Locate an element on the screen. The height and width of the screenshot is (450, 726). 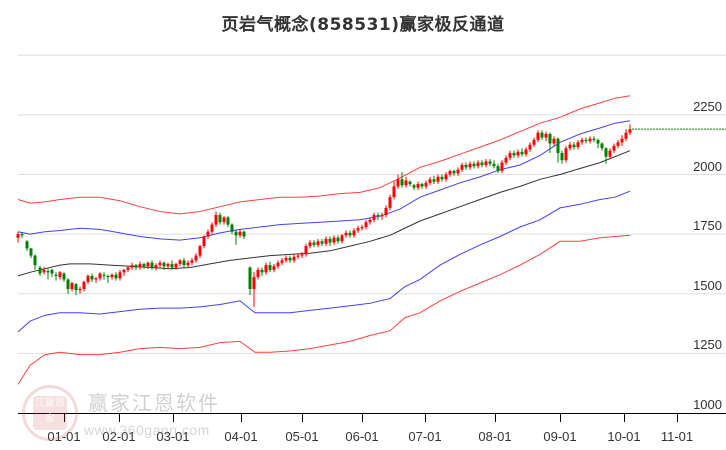
y-tick-label: 2250 is located at coordinates (707, 106).